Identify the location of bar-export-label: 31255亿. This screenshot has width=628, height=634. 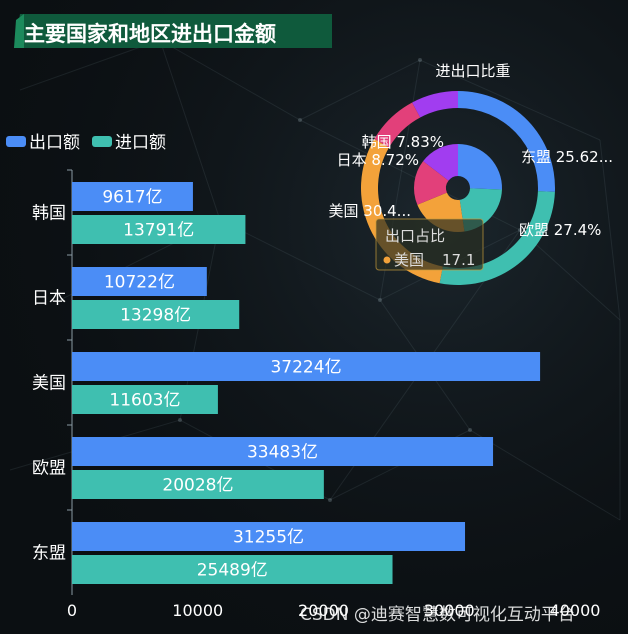
(268, 538).